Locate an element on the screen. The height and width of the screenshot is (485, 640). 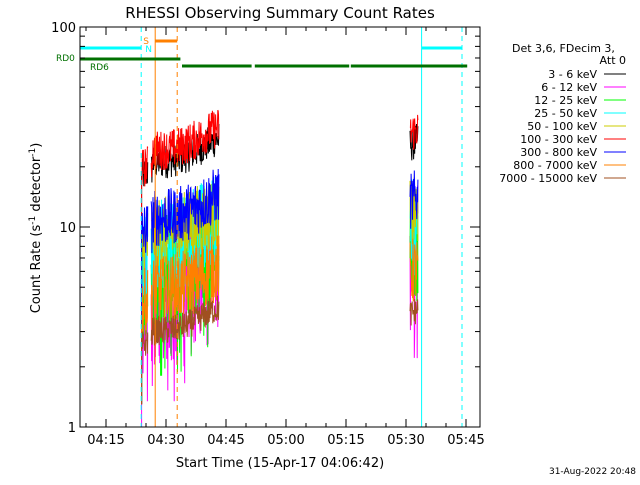
x-tick-label-5: 05:15 is located at coordinates (345, 440).